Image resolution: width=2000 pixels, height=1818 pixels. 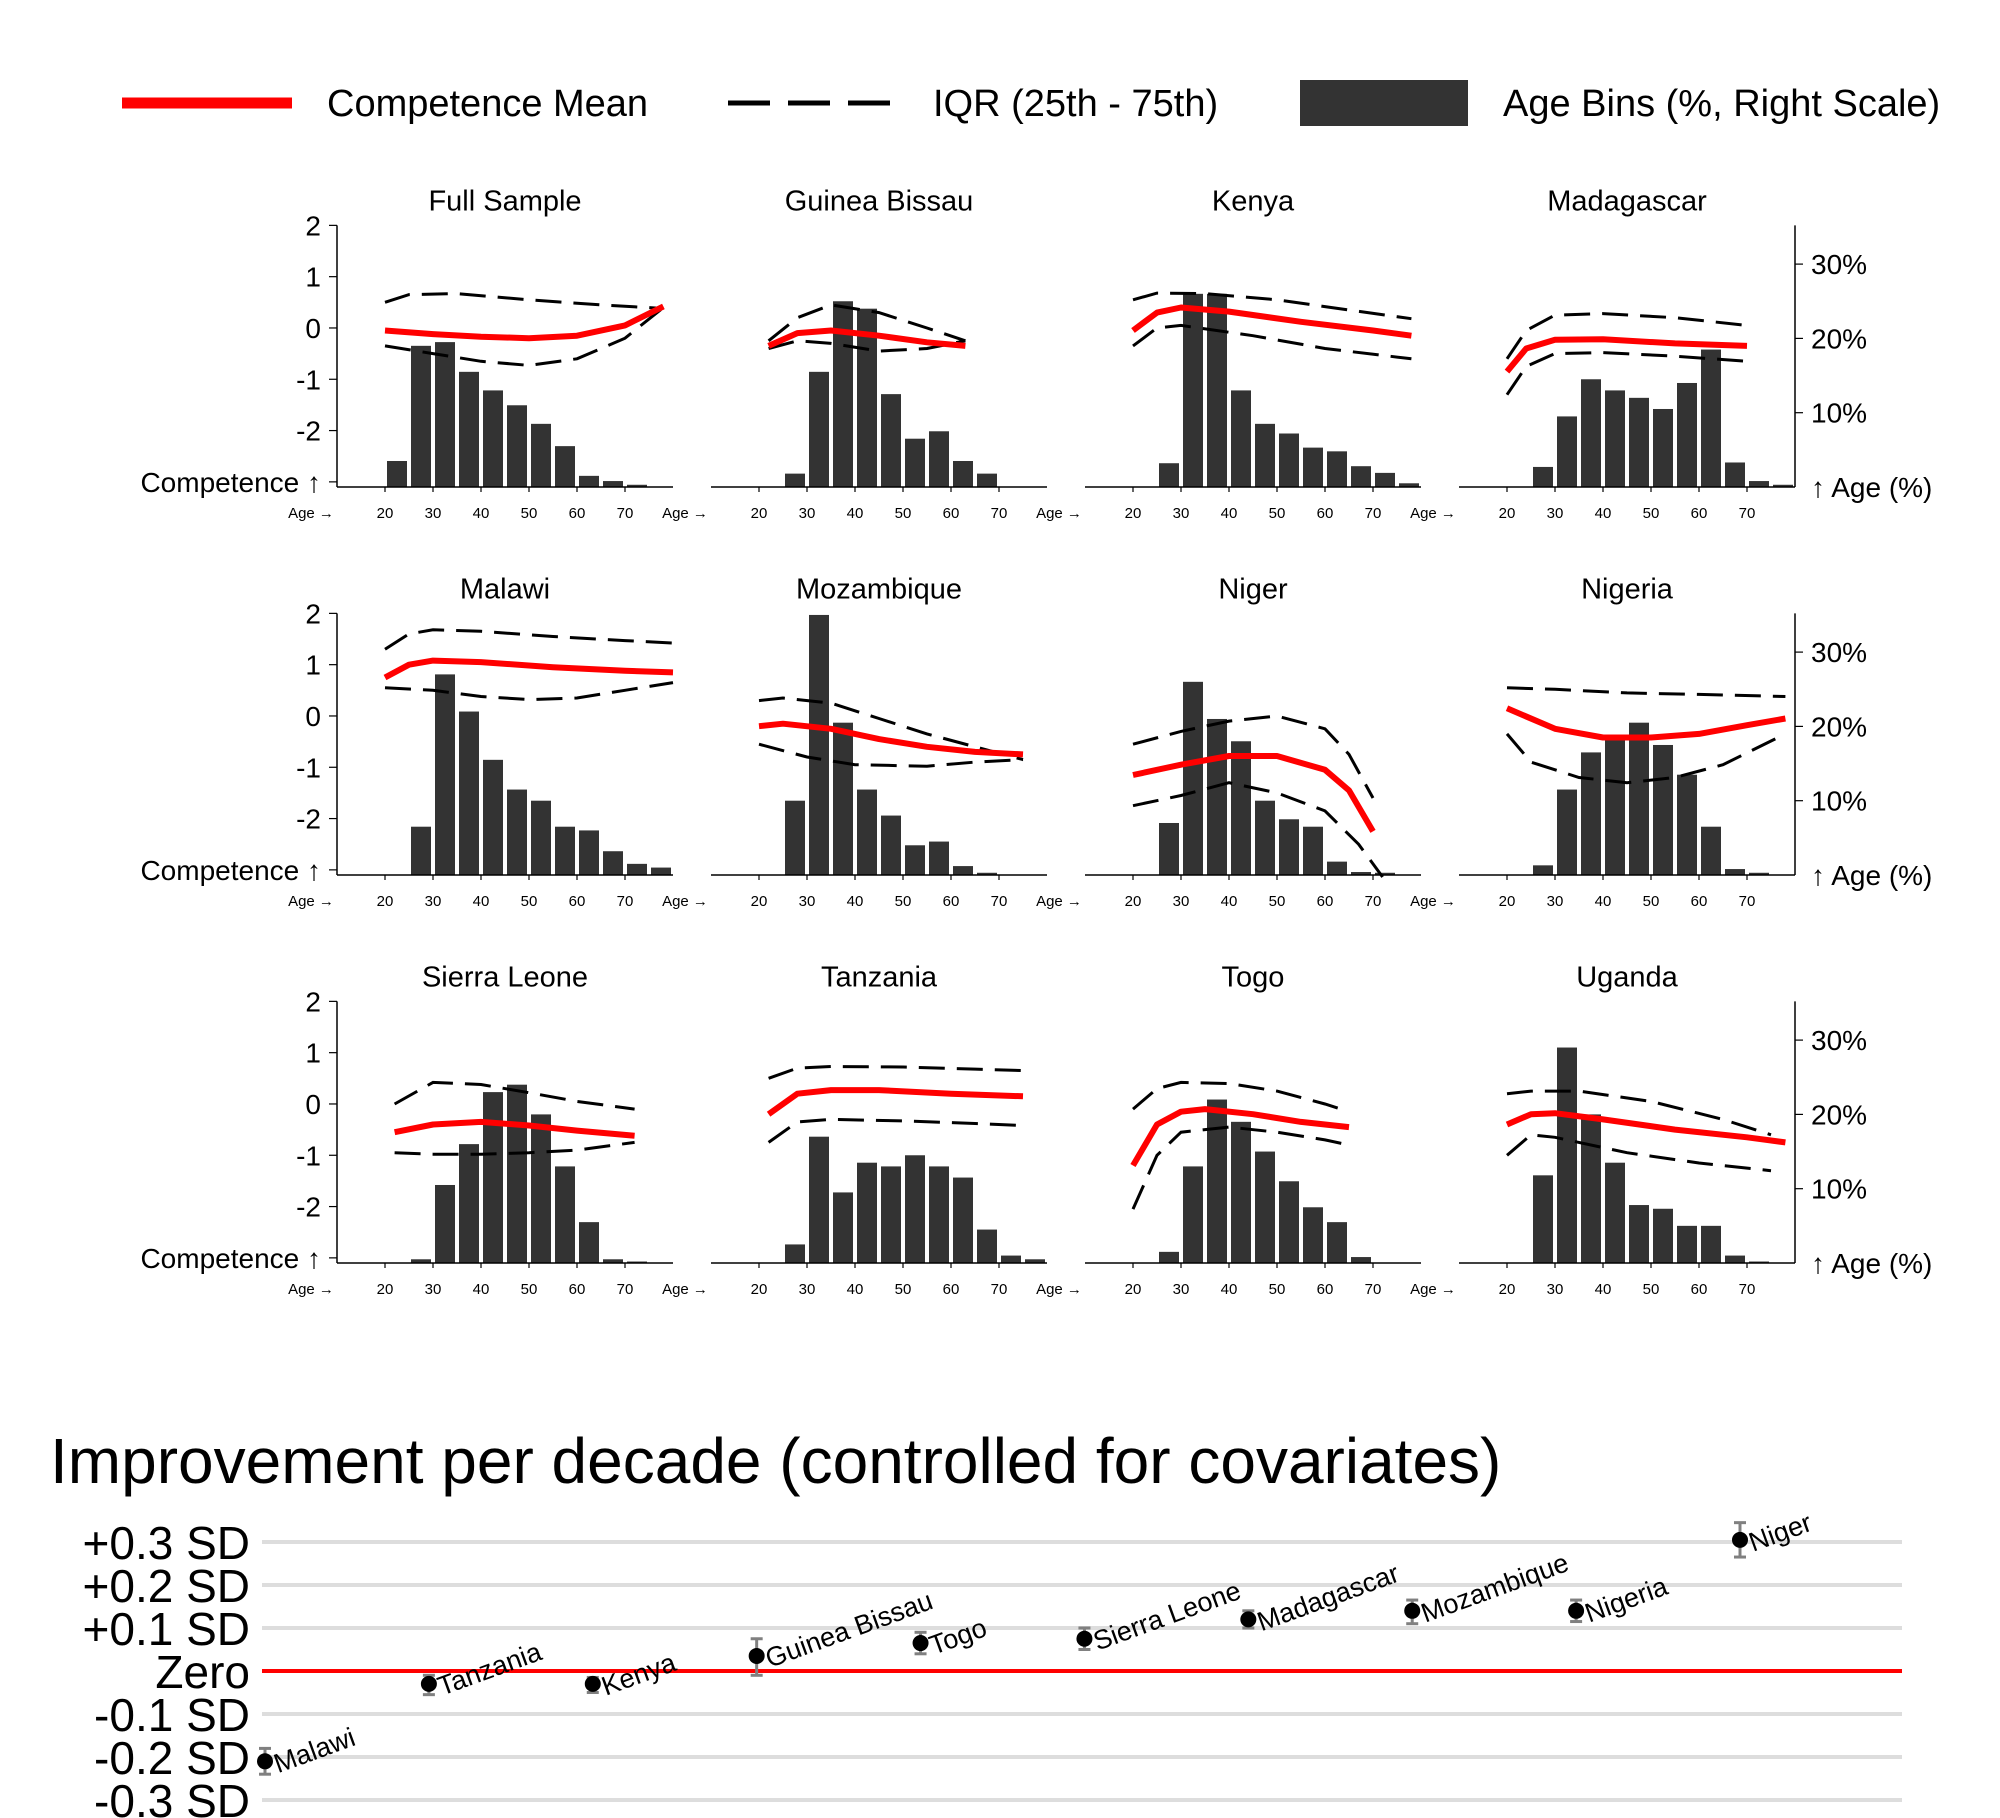 What do you see at coordinates (167, 1543) in the screenshot?
I see `y-tick-label: +0.3 SD` at bounding box center [167, 1543].